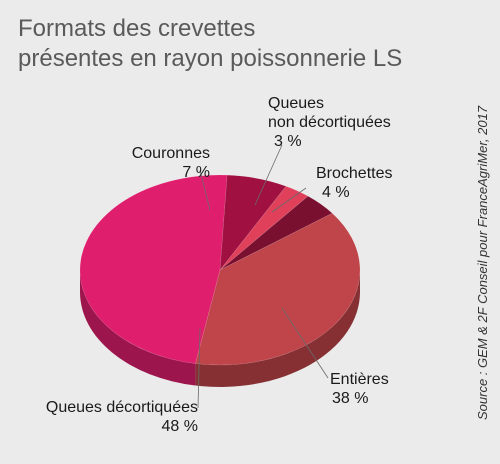 The height and width of the screenshot is (464, 500). I want to click on chart-title-line-1: Formats des crevettes, so click(137, 28).